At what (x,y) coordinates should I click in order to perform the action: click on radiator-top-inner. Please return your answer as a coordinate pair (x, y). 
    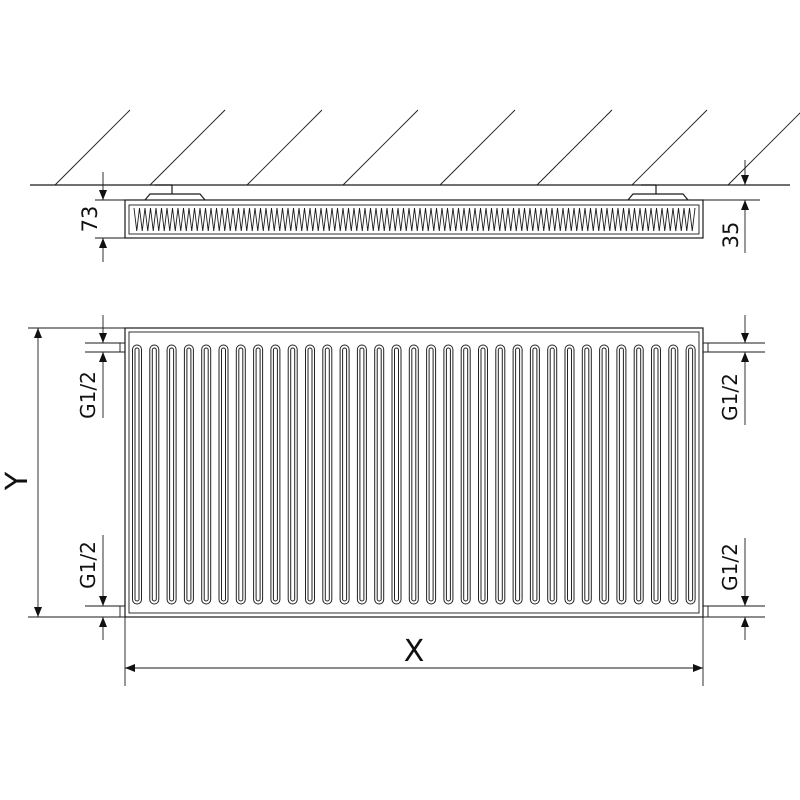
    Looking at the image, I should click on (414, 219).